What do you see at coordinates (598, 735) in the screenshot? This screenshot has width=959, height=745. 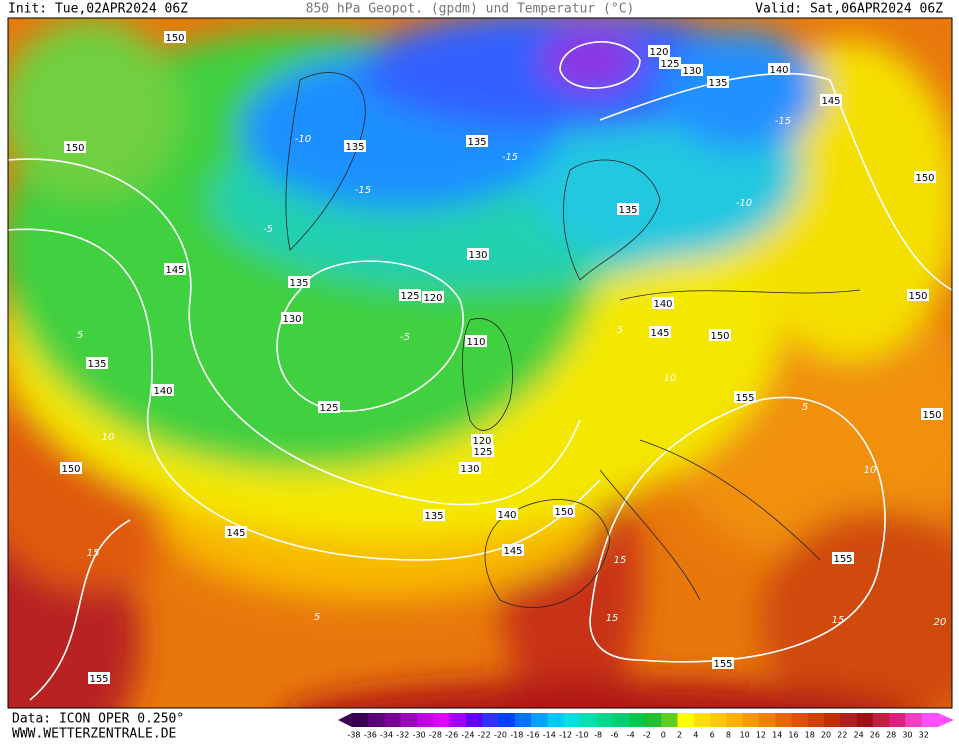 I see `colorbar-label: -8` at bounding box center [598, 735].